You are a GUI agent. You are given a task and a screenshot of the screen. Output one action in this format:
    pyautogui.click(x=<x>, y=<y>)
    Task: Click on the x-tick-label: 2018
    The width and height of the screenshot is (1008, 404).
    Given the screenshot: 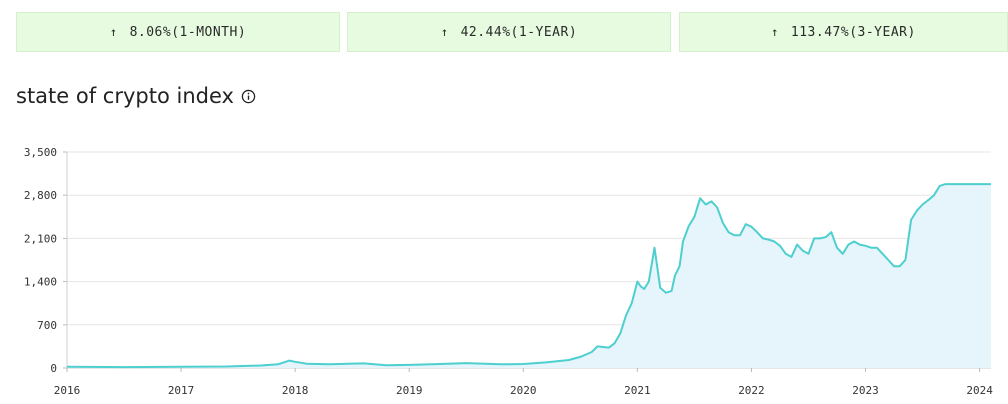 What is the action you would take?
    pyautogui.click(x=295, y=390)
    